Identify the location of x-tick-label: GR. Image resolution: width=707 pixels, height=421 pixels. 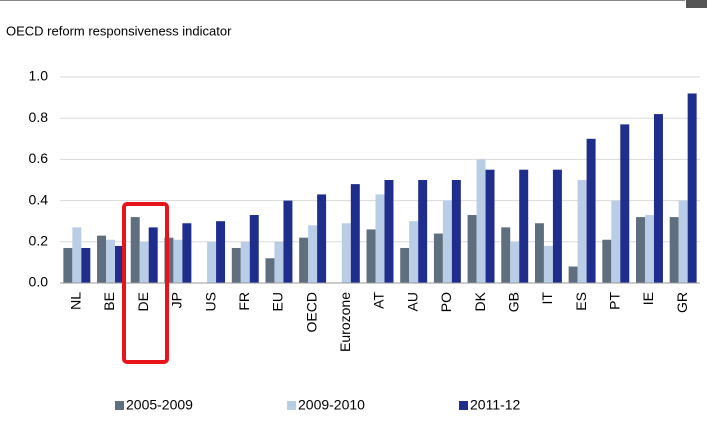
(682, 302).